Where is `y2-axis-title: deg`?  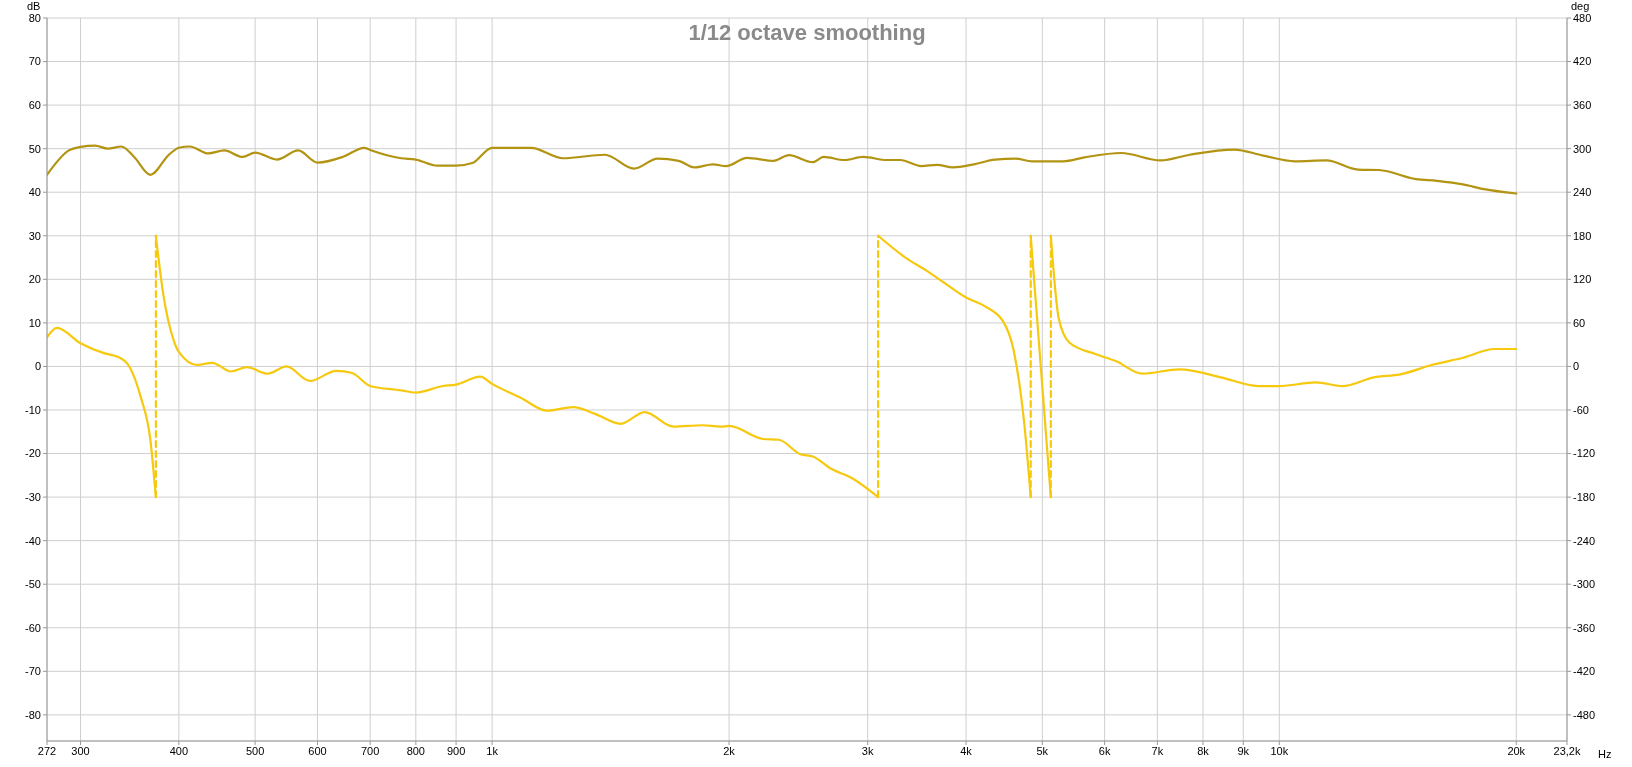 y2-axis-title: deg is located at coordinates (1580, 6).